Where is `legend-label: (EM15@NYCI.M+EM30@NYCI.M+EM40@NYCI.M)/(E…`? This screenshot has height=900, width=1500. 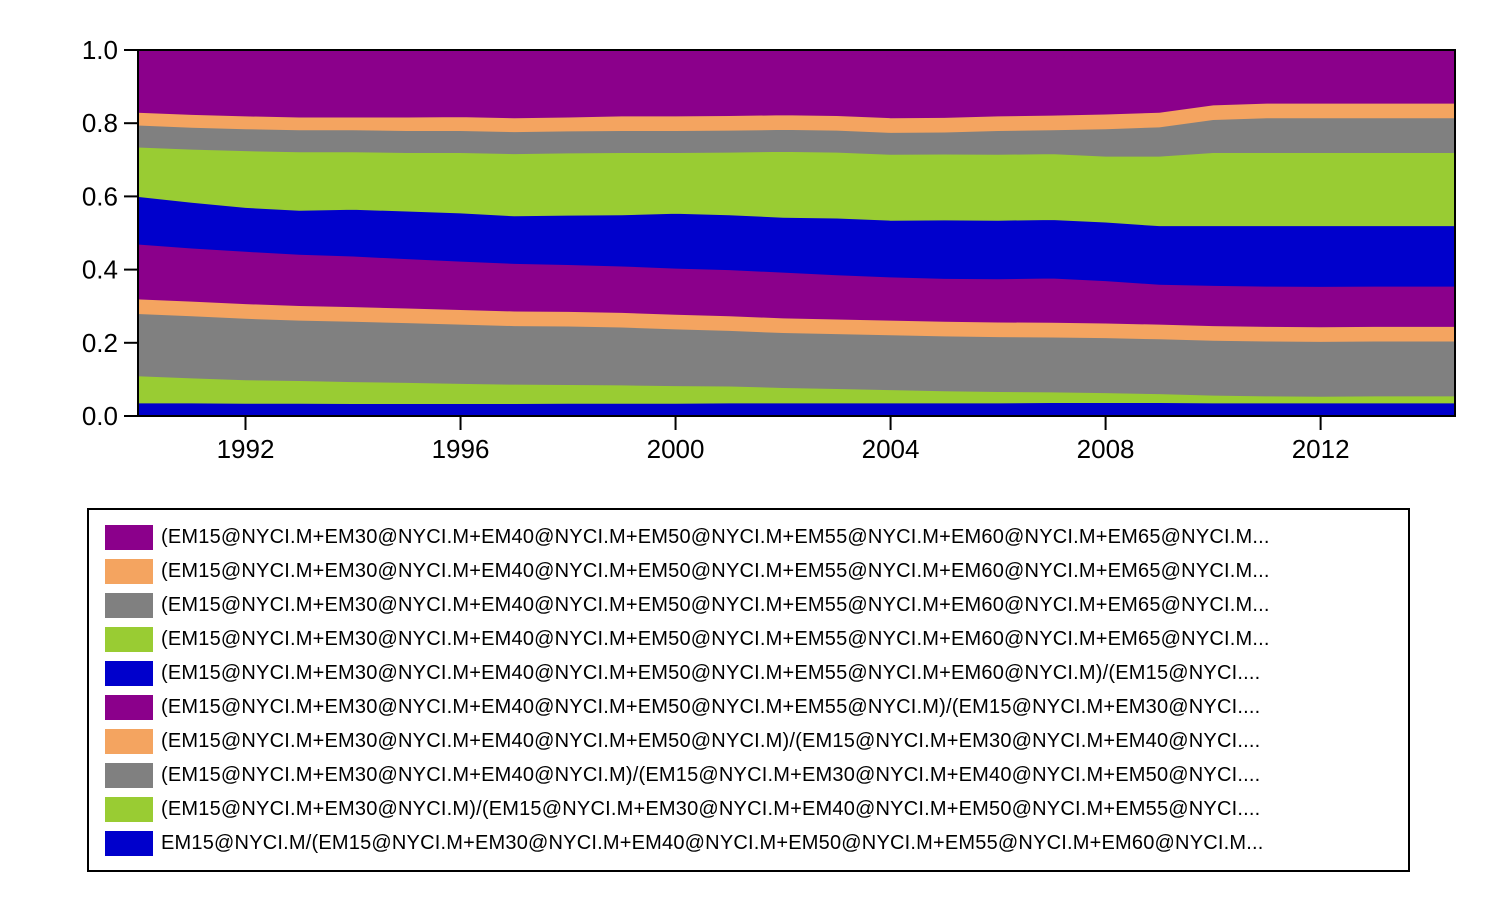 legend-label: (EM15@NYCI.M+EM30@NYCI.M+EM40@NYCI.M)/(E… is located at coordinates (711, 774).